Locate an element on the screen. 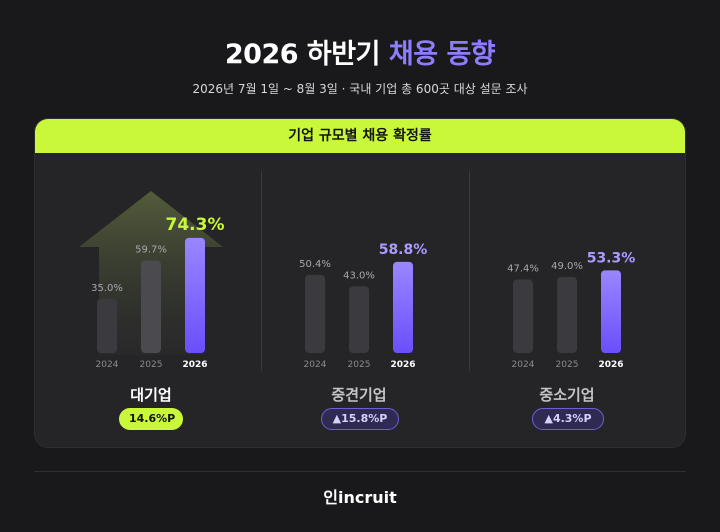  value-label-중소기업-2025: 49.0% is located at coordinates (567, 266).